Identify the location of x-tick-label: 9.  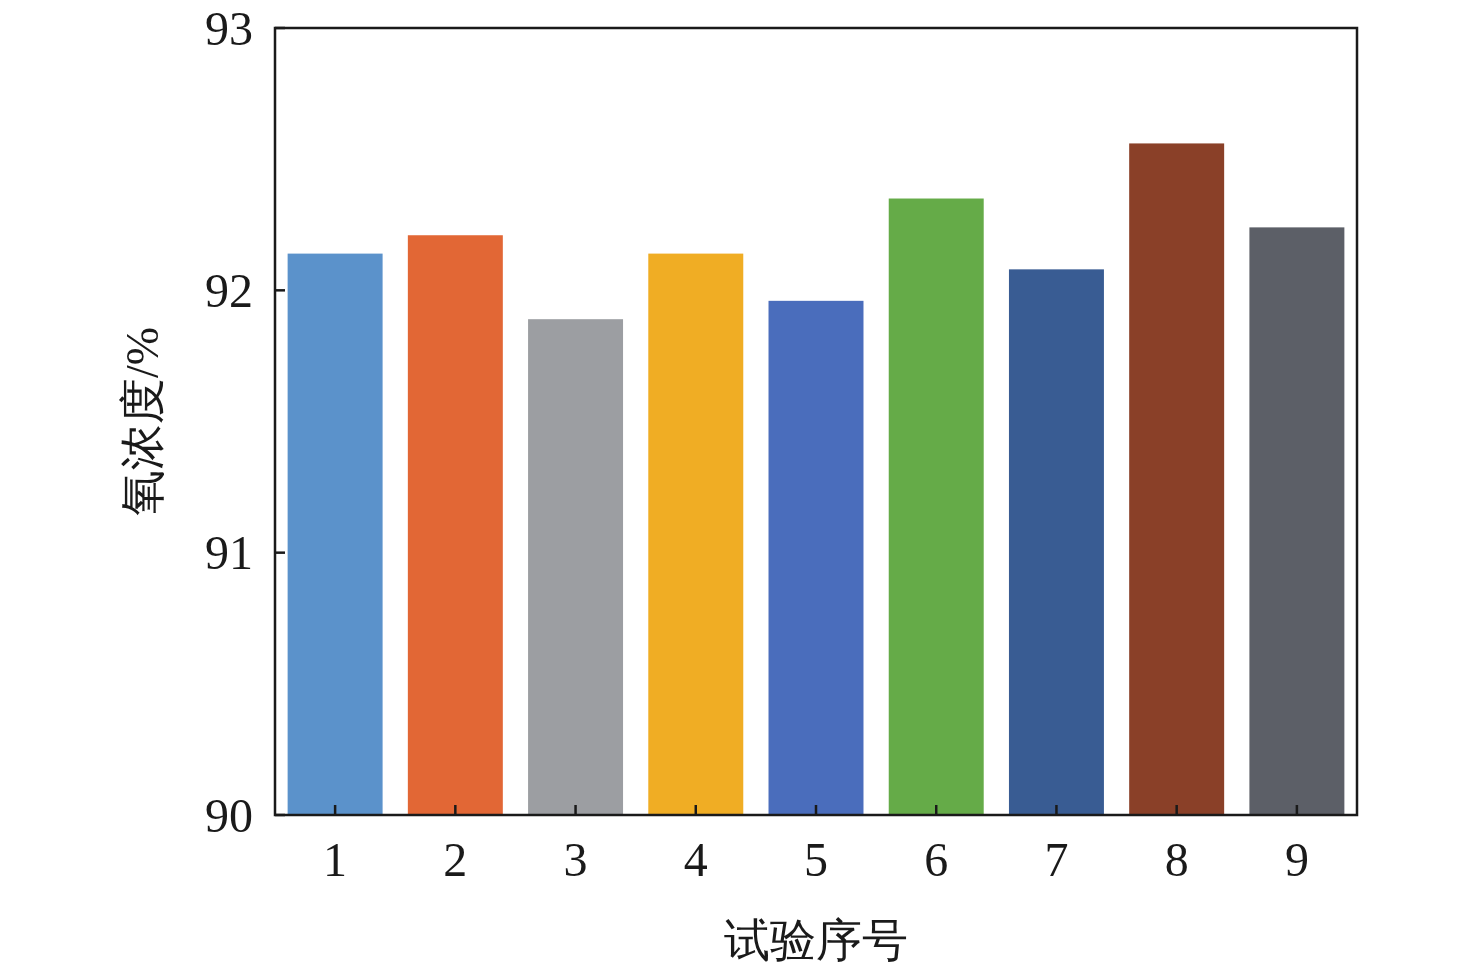
(1296, 859).